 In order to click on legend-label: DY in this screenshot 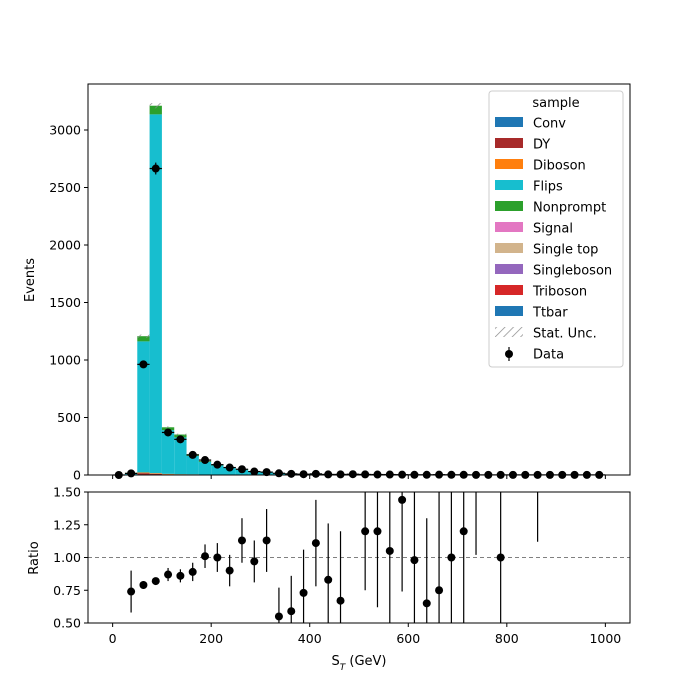, I will do `click(541, 145)`.